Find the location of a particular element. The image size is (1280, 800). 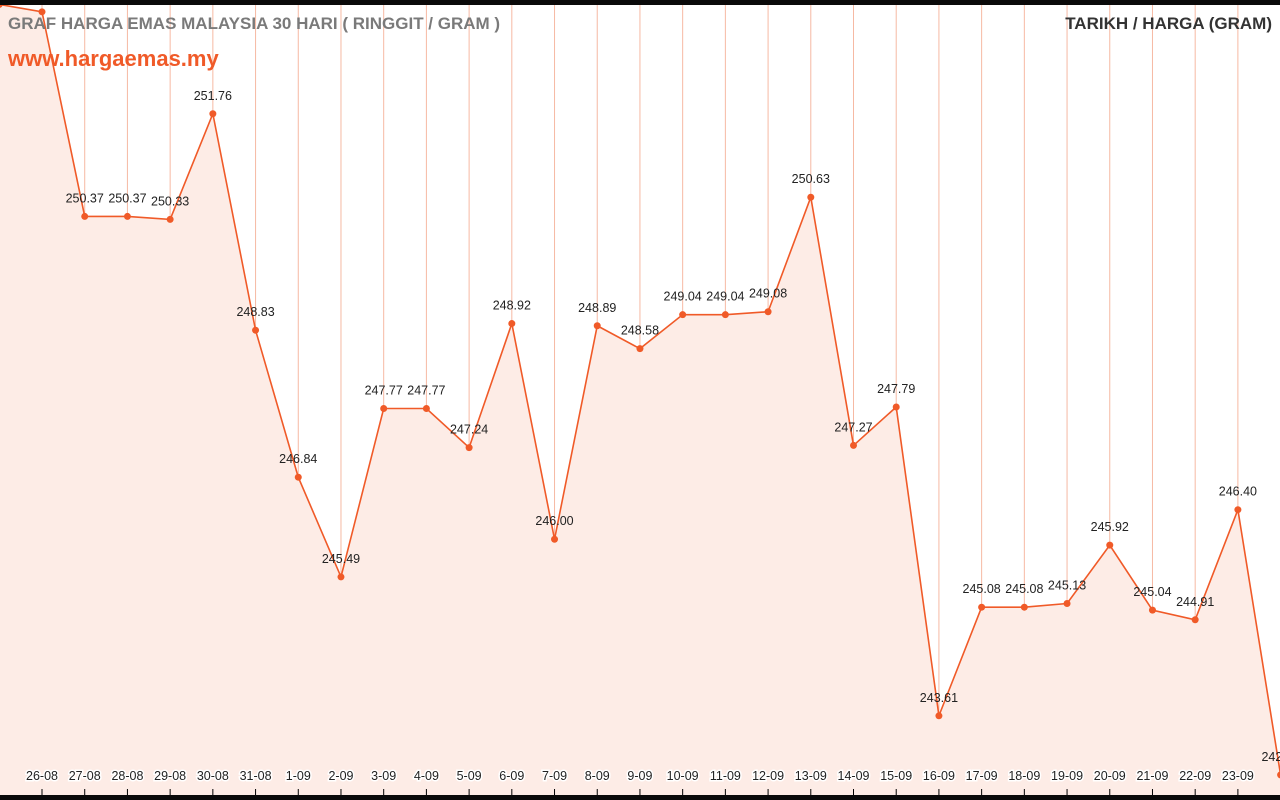

x-tick-label: 31-08 is located at coordinates (256, 776).